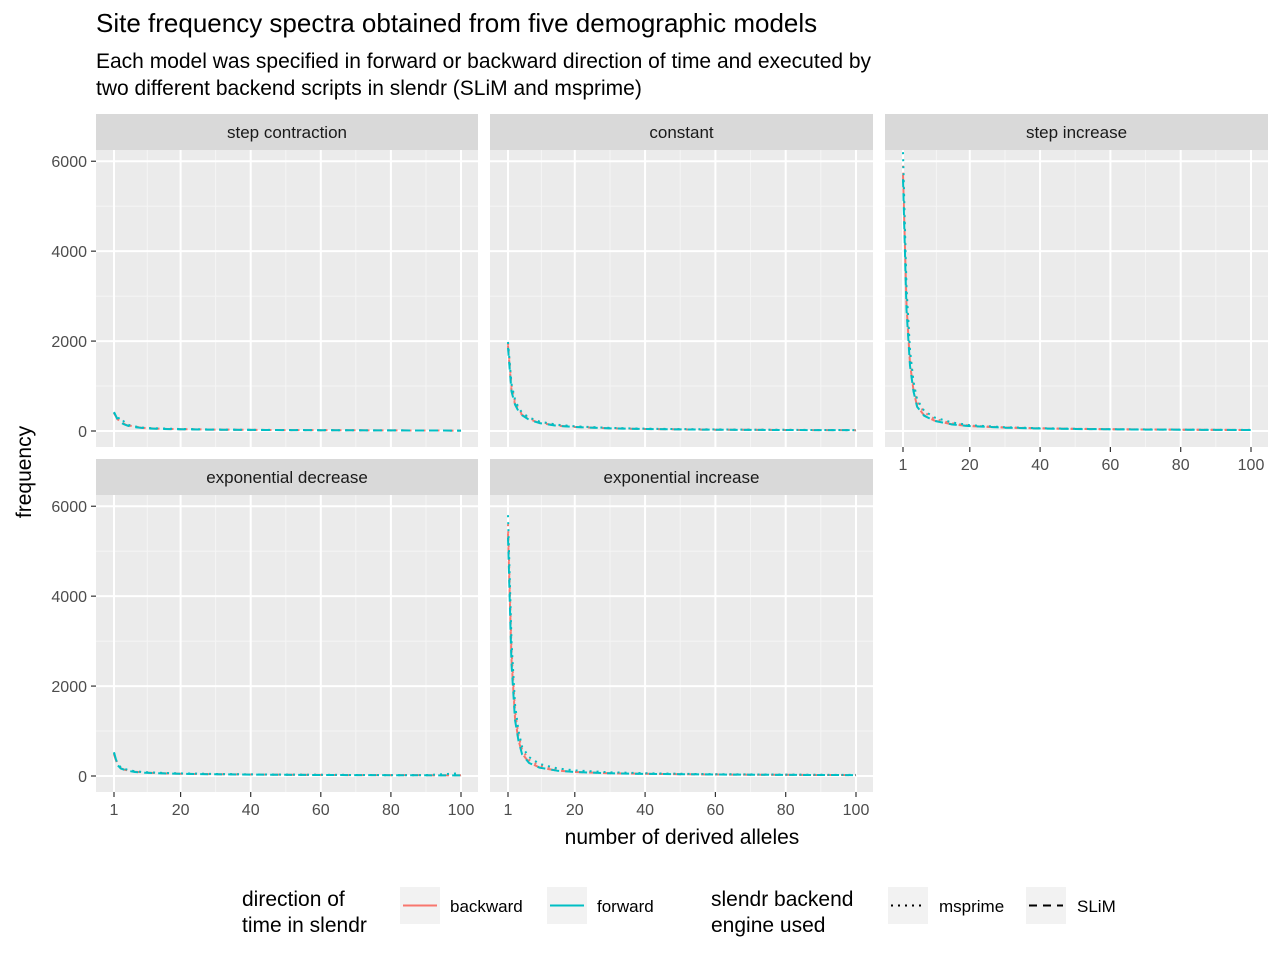 The image size is (1280, 960). I want to click on legend-label-msprime: msprime, so click(971, 906).